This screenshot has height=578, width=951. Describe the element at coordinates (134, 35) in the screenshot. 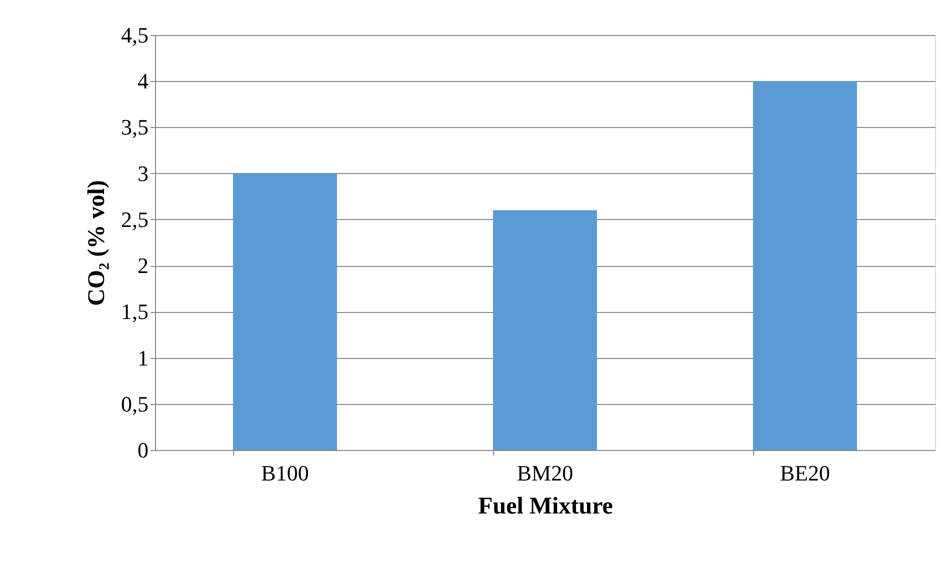

I see `y-tick-label: 4,5` at that location.